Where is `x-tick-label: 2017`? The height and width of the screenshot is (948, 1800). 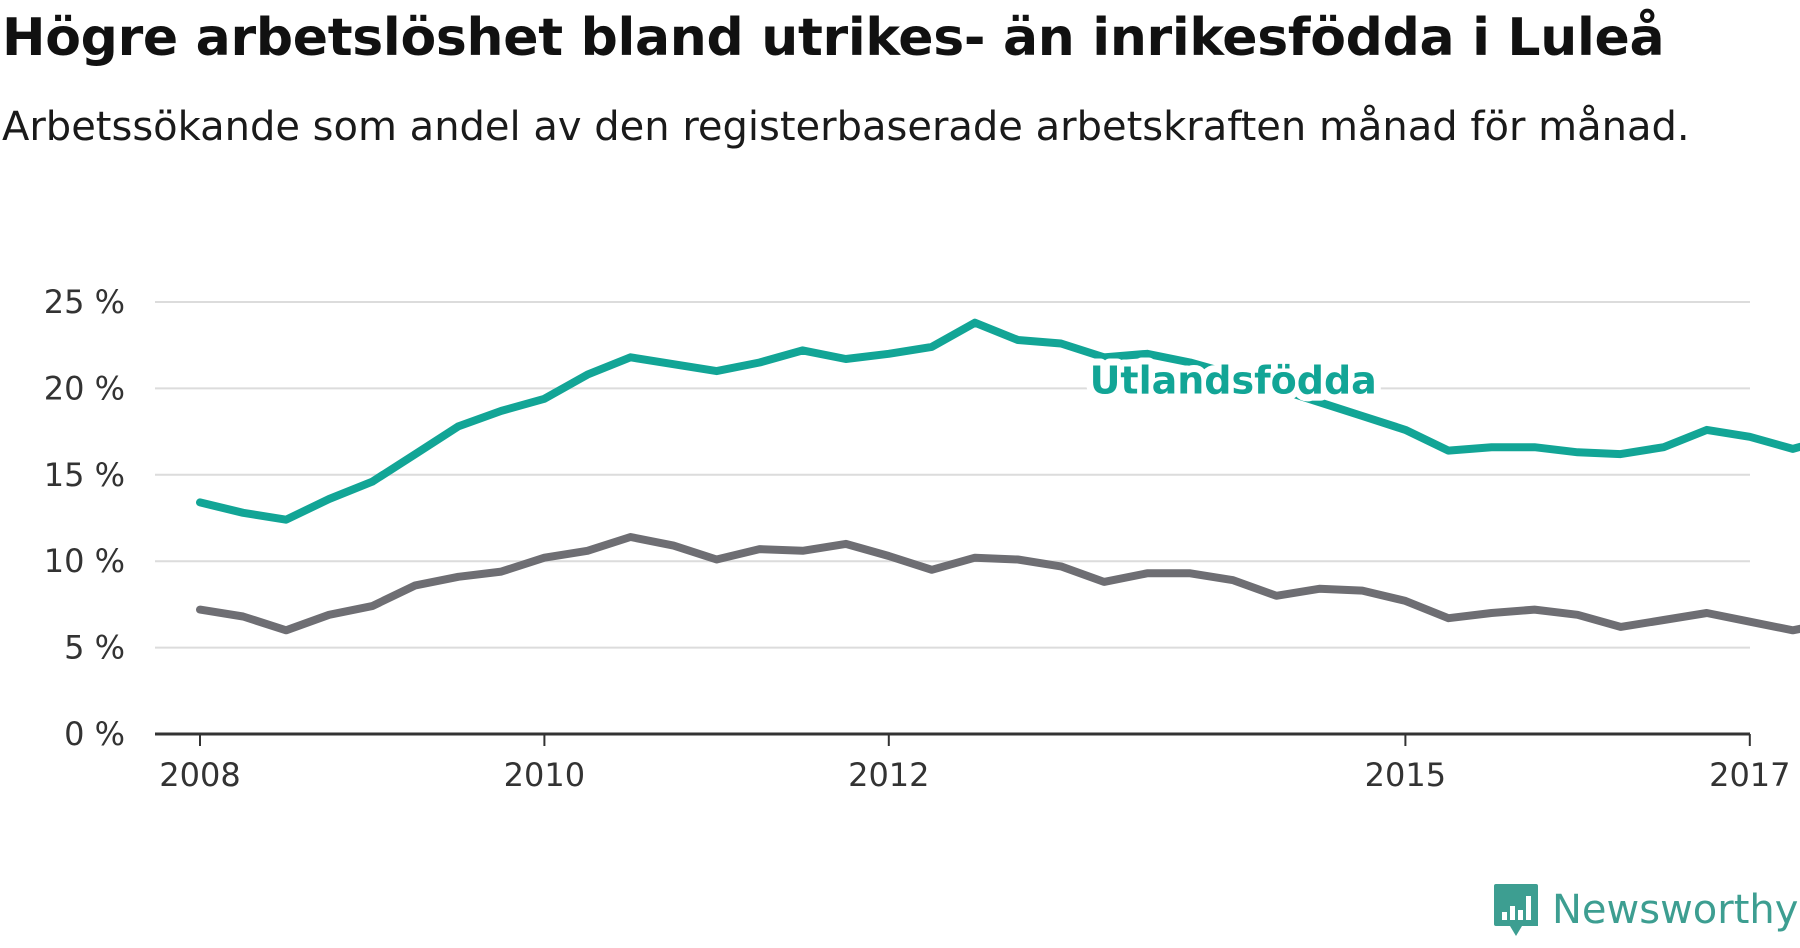 x-tick-label: 2017 is located at coordinates (1749, 775).